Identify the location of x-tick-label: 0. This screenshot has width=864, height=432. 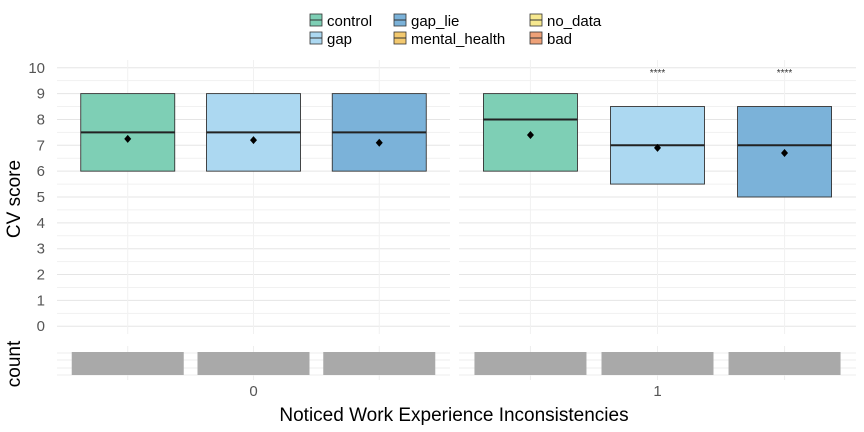
(253, 391).